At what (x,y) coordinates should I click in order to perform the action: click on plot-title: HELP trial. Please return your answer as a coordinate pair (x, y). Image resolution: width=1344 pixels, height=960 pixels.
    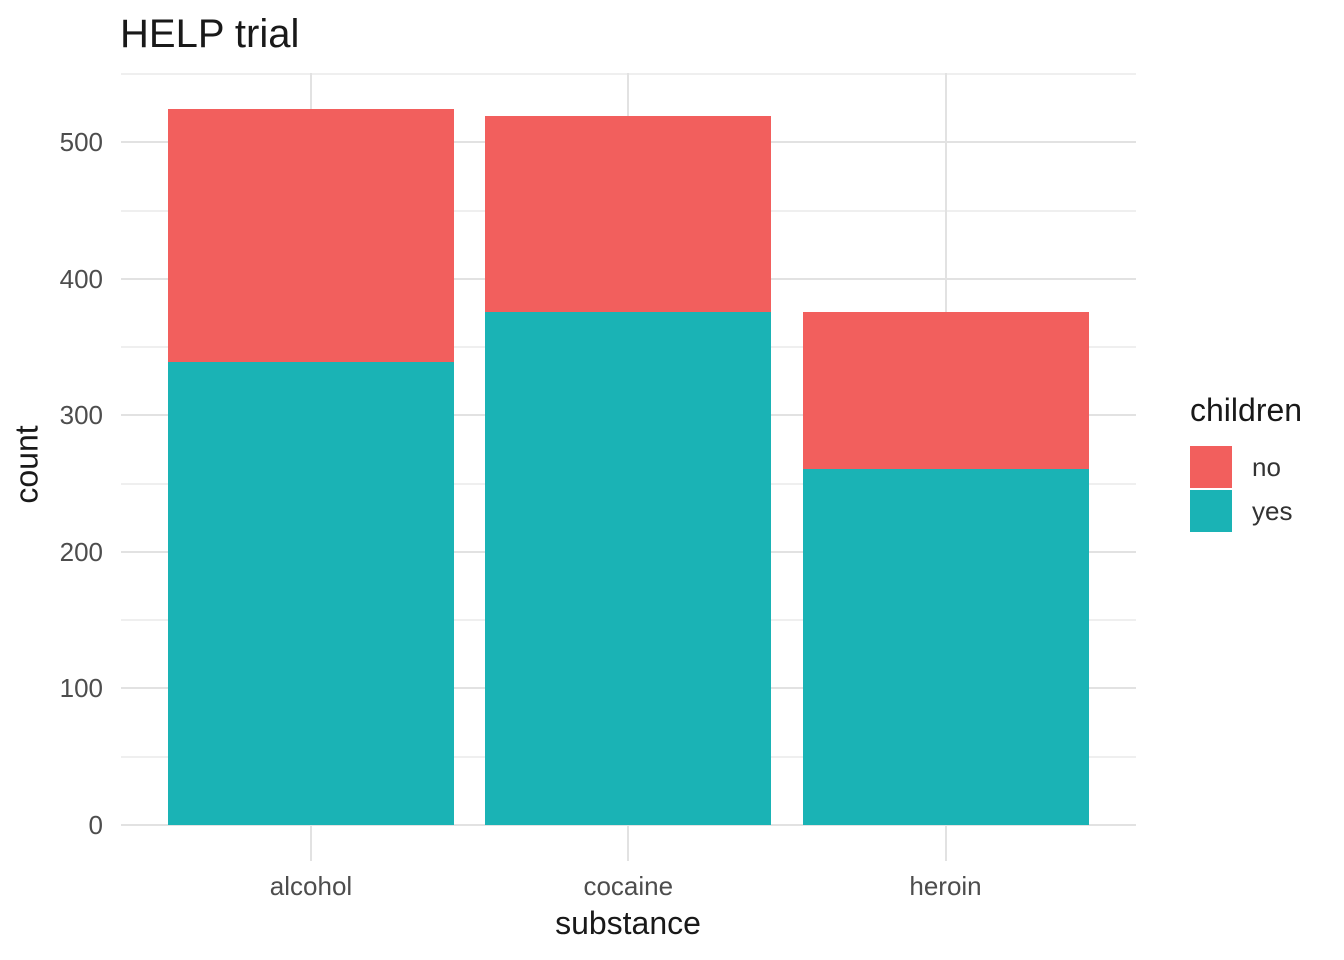
    Looking at the image, I should click on (210, 34).